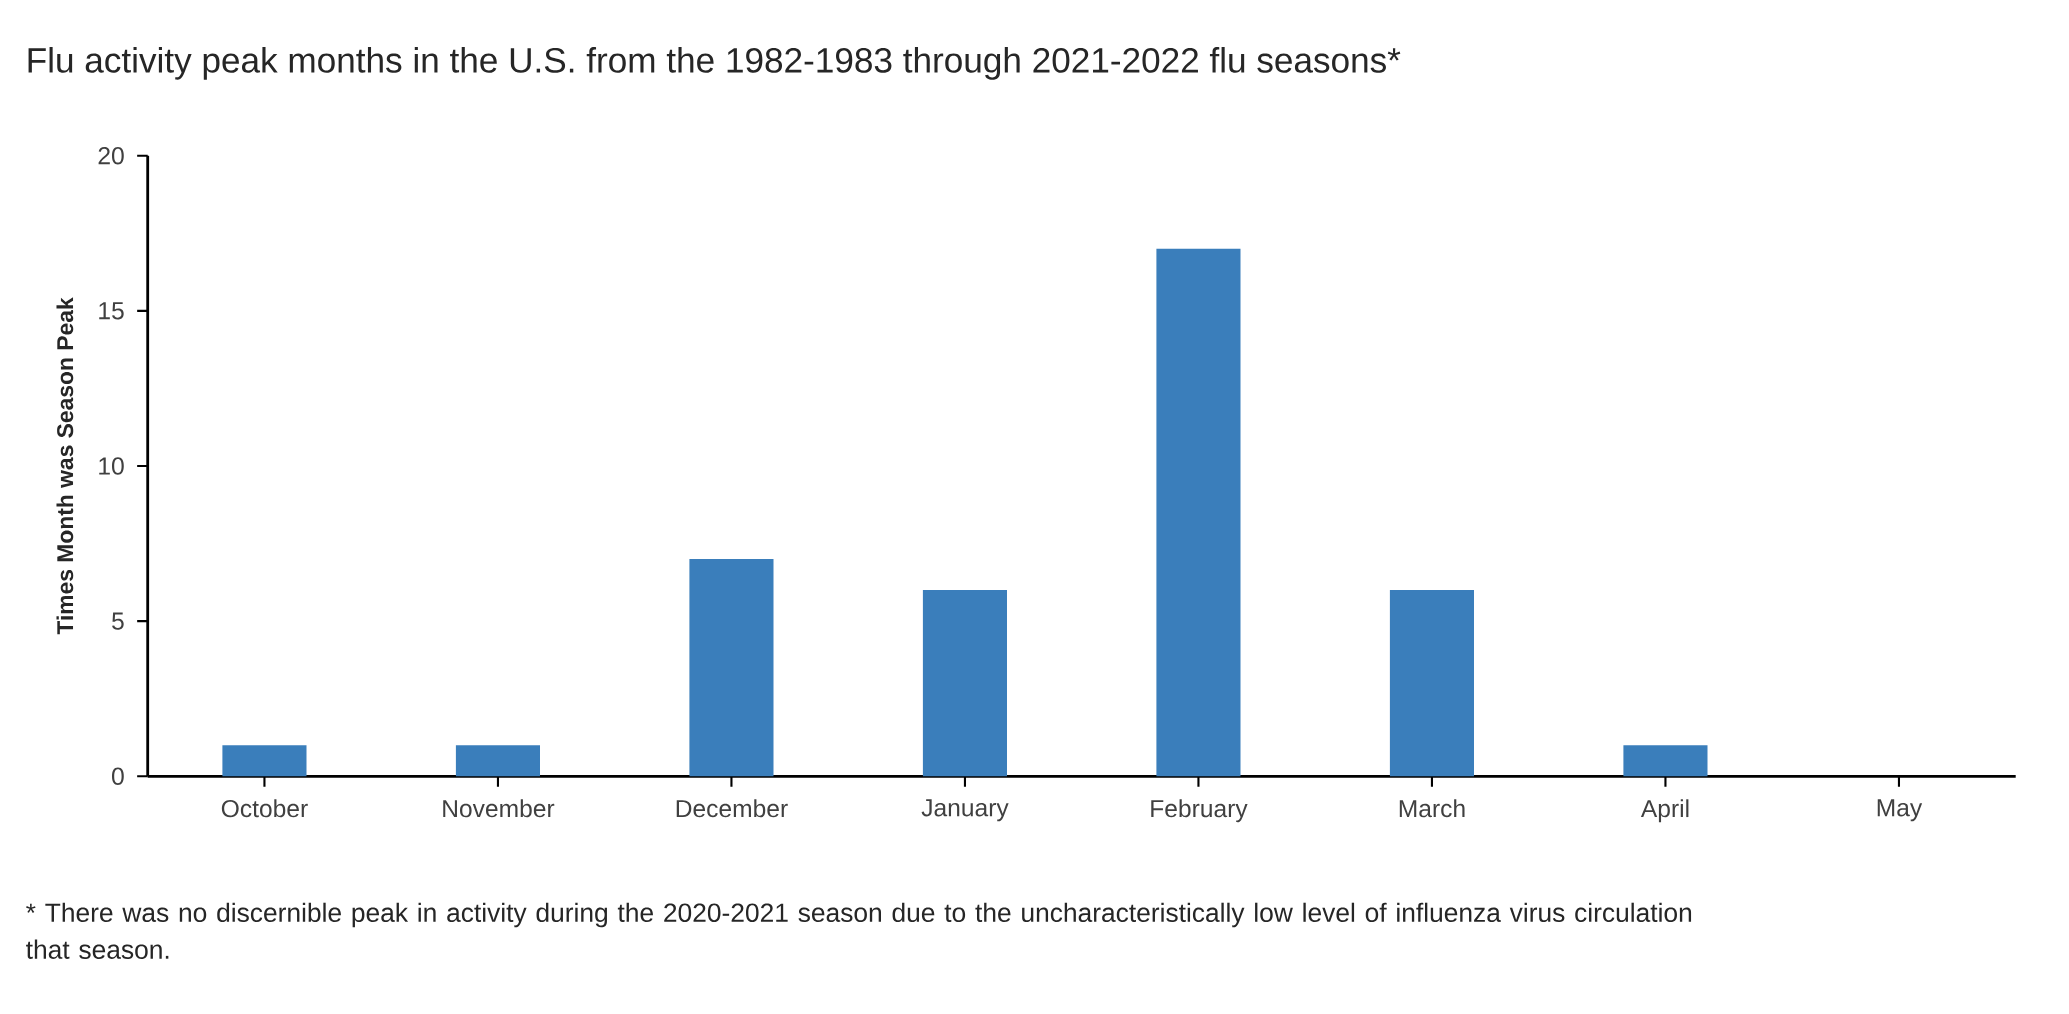 This screenshot has width=2069, height=1014. What do you see at coordinates (111, 311) in the screenshot?
I see `y-tick-label: 15` at bounding box center [111, 311].